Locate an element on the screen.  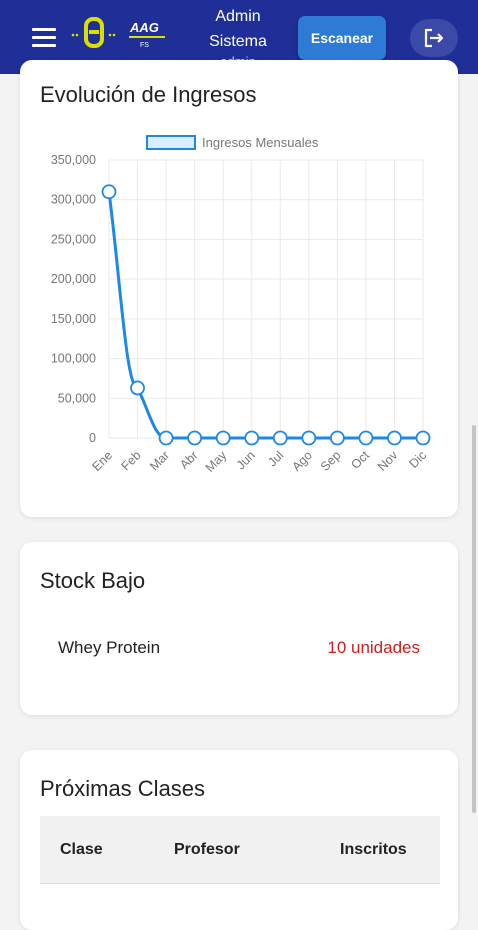
x-tick-label: Mar is located at coordinates (159, 460).